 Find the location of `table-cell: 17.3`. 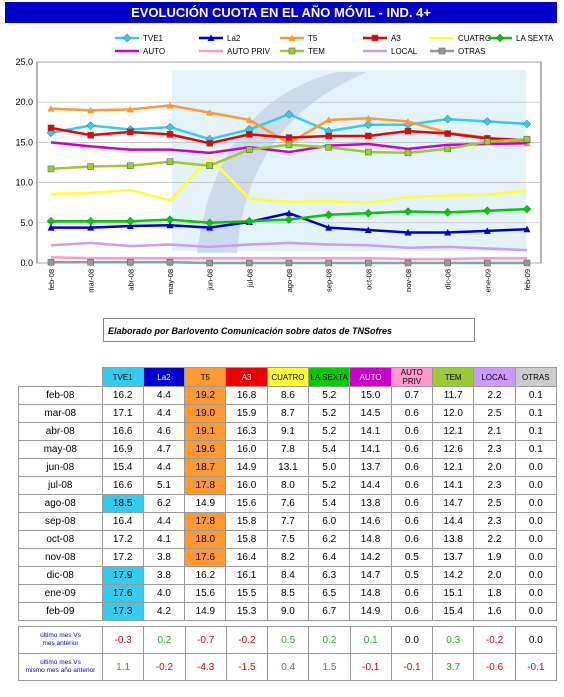

table-cell: 17.3 is located at coordinates (122, 611).